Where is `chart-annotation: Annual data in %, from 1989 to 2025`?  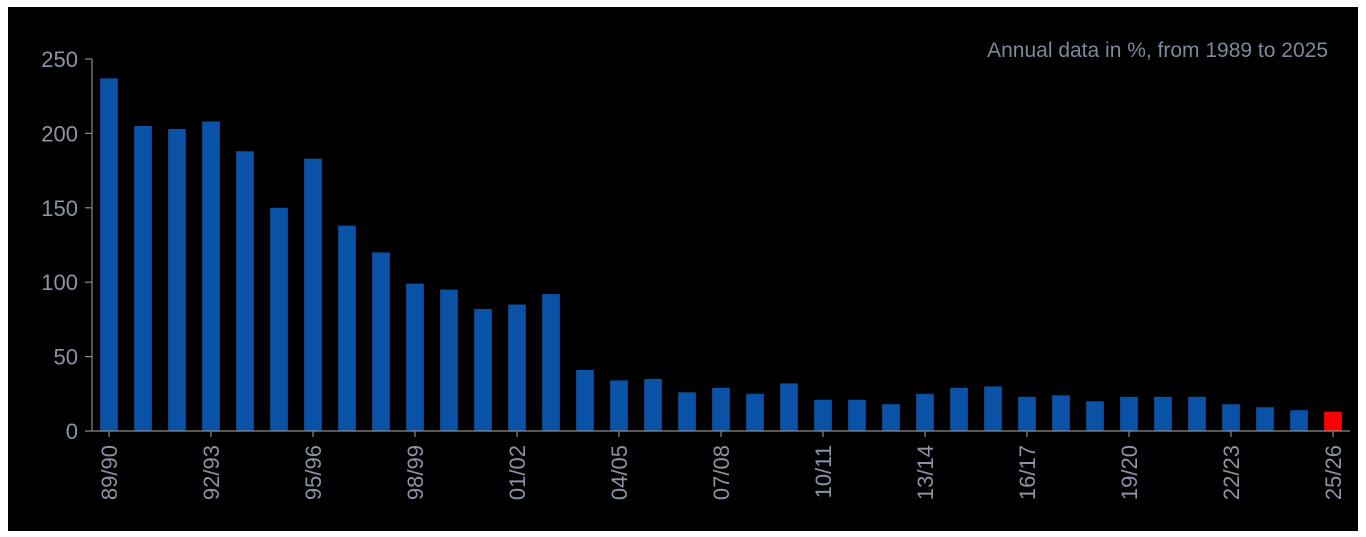
chart-annotation: Annual data in %, from 1989 to 2025 is located at coordinates (1157, 50).